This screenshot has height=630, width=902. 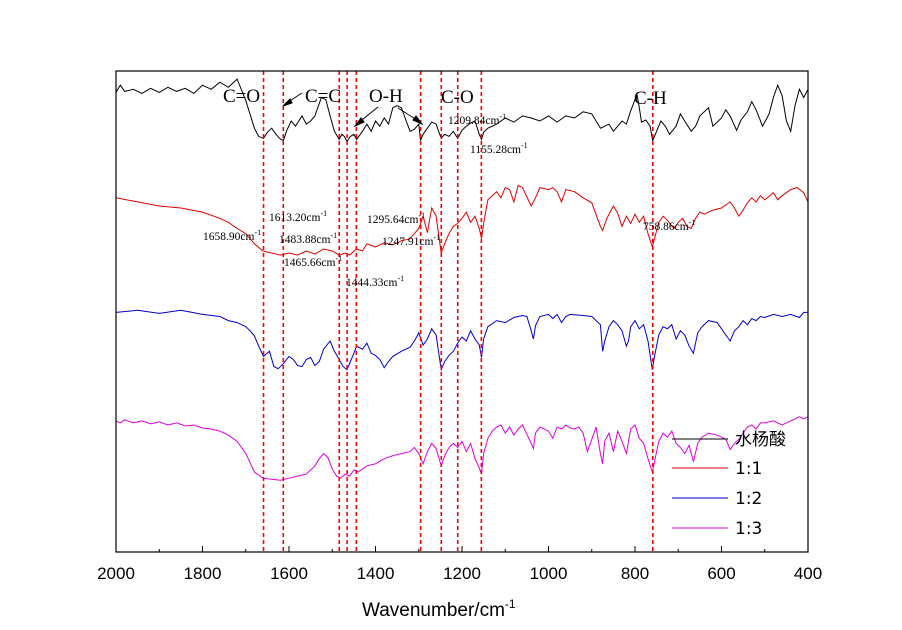 I want to click on peak-label-1613: 1613.20cm-1, so click(x=298, y=216).